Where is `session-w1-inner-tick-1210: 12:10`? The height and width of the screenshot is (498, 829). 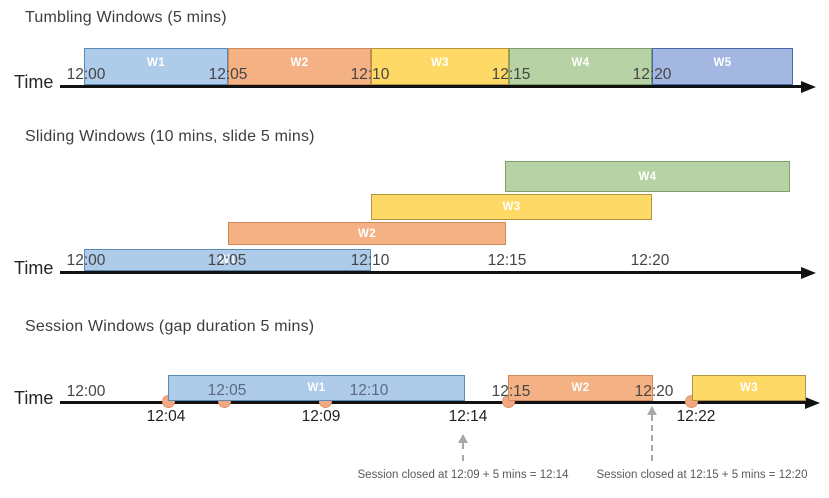
session-w1-inner-tick-1210: 12:10 is located at coordinates (369, 390).